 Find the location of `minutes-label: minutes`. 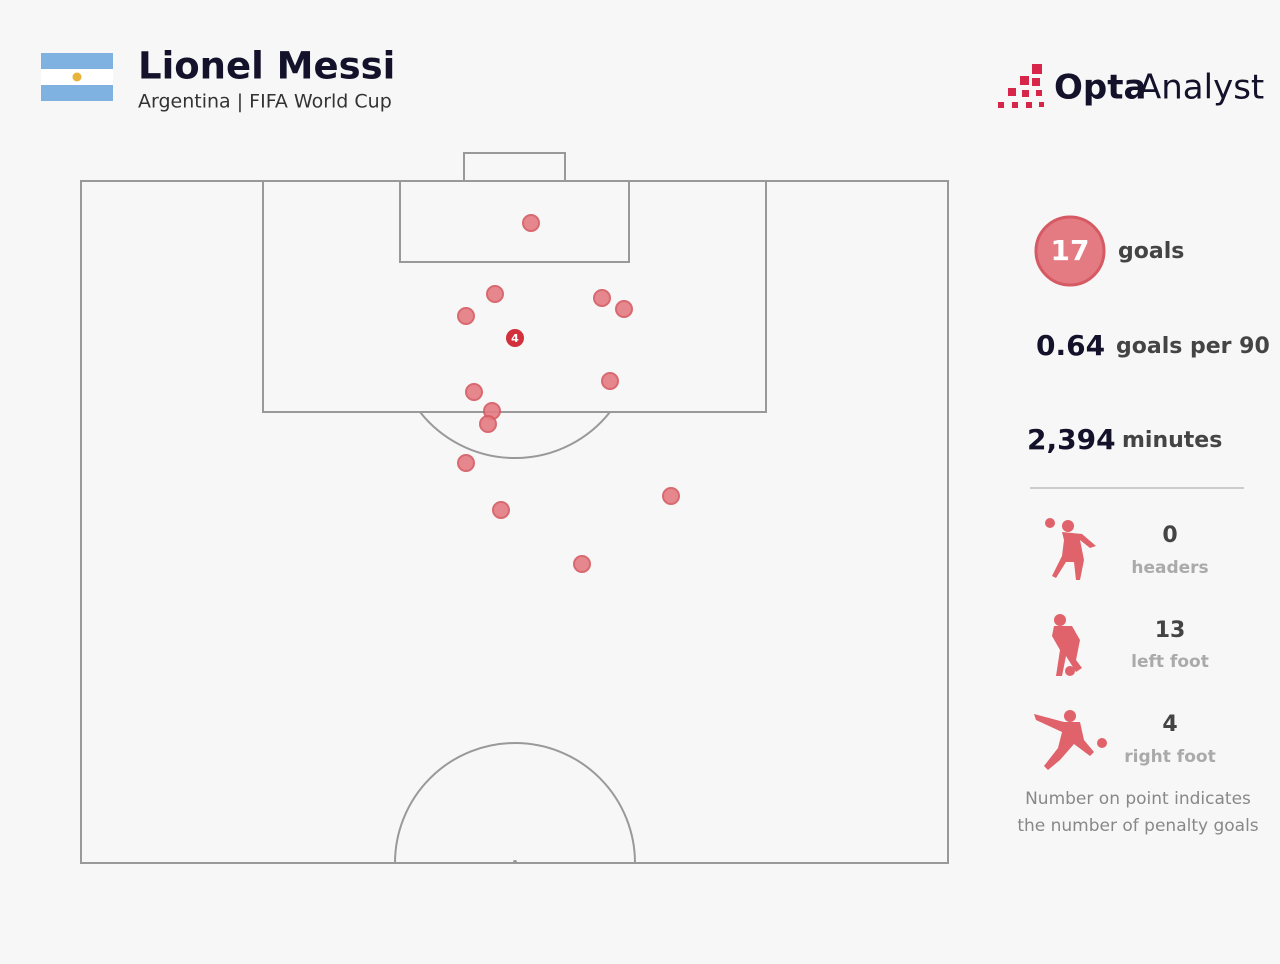

minutes-label: minutes is located at coordinates (1172, 440).